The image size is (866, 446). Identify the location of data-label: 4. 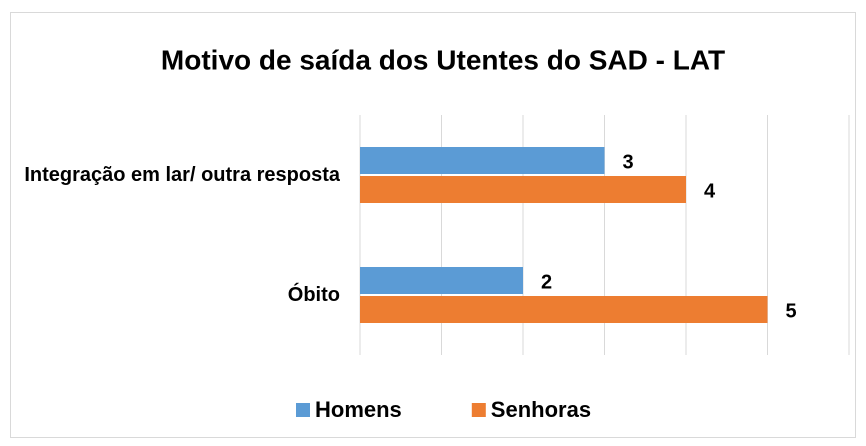
(710, 191).